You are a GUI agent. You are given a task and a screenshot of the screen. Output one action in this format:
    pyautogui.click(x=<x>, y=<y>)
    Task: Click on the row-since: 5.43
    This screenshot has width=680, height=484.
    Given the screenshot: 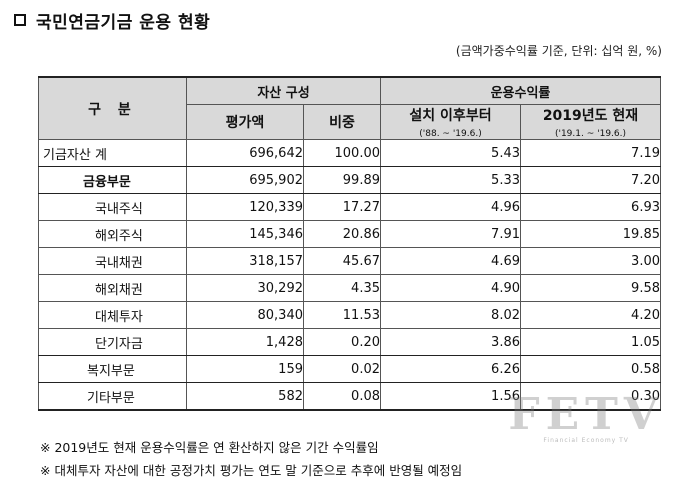 What is the action you would take?
    pyautogui.click(x=450, y=153)
    